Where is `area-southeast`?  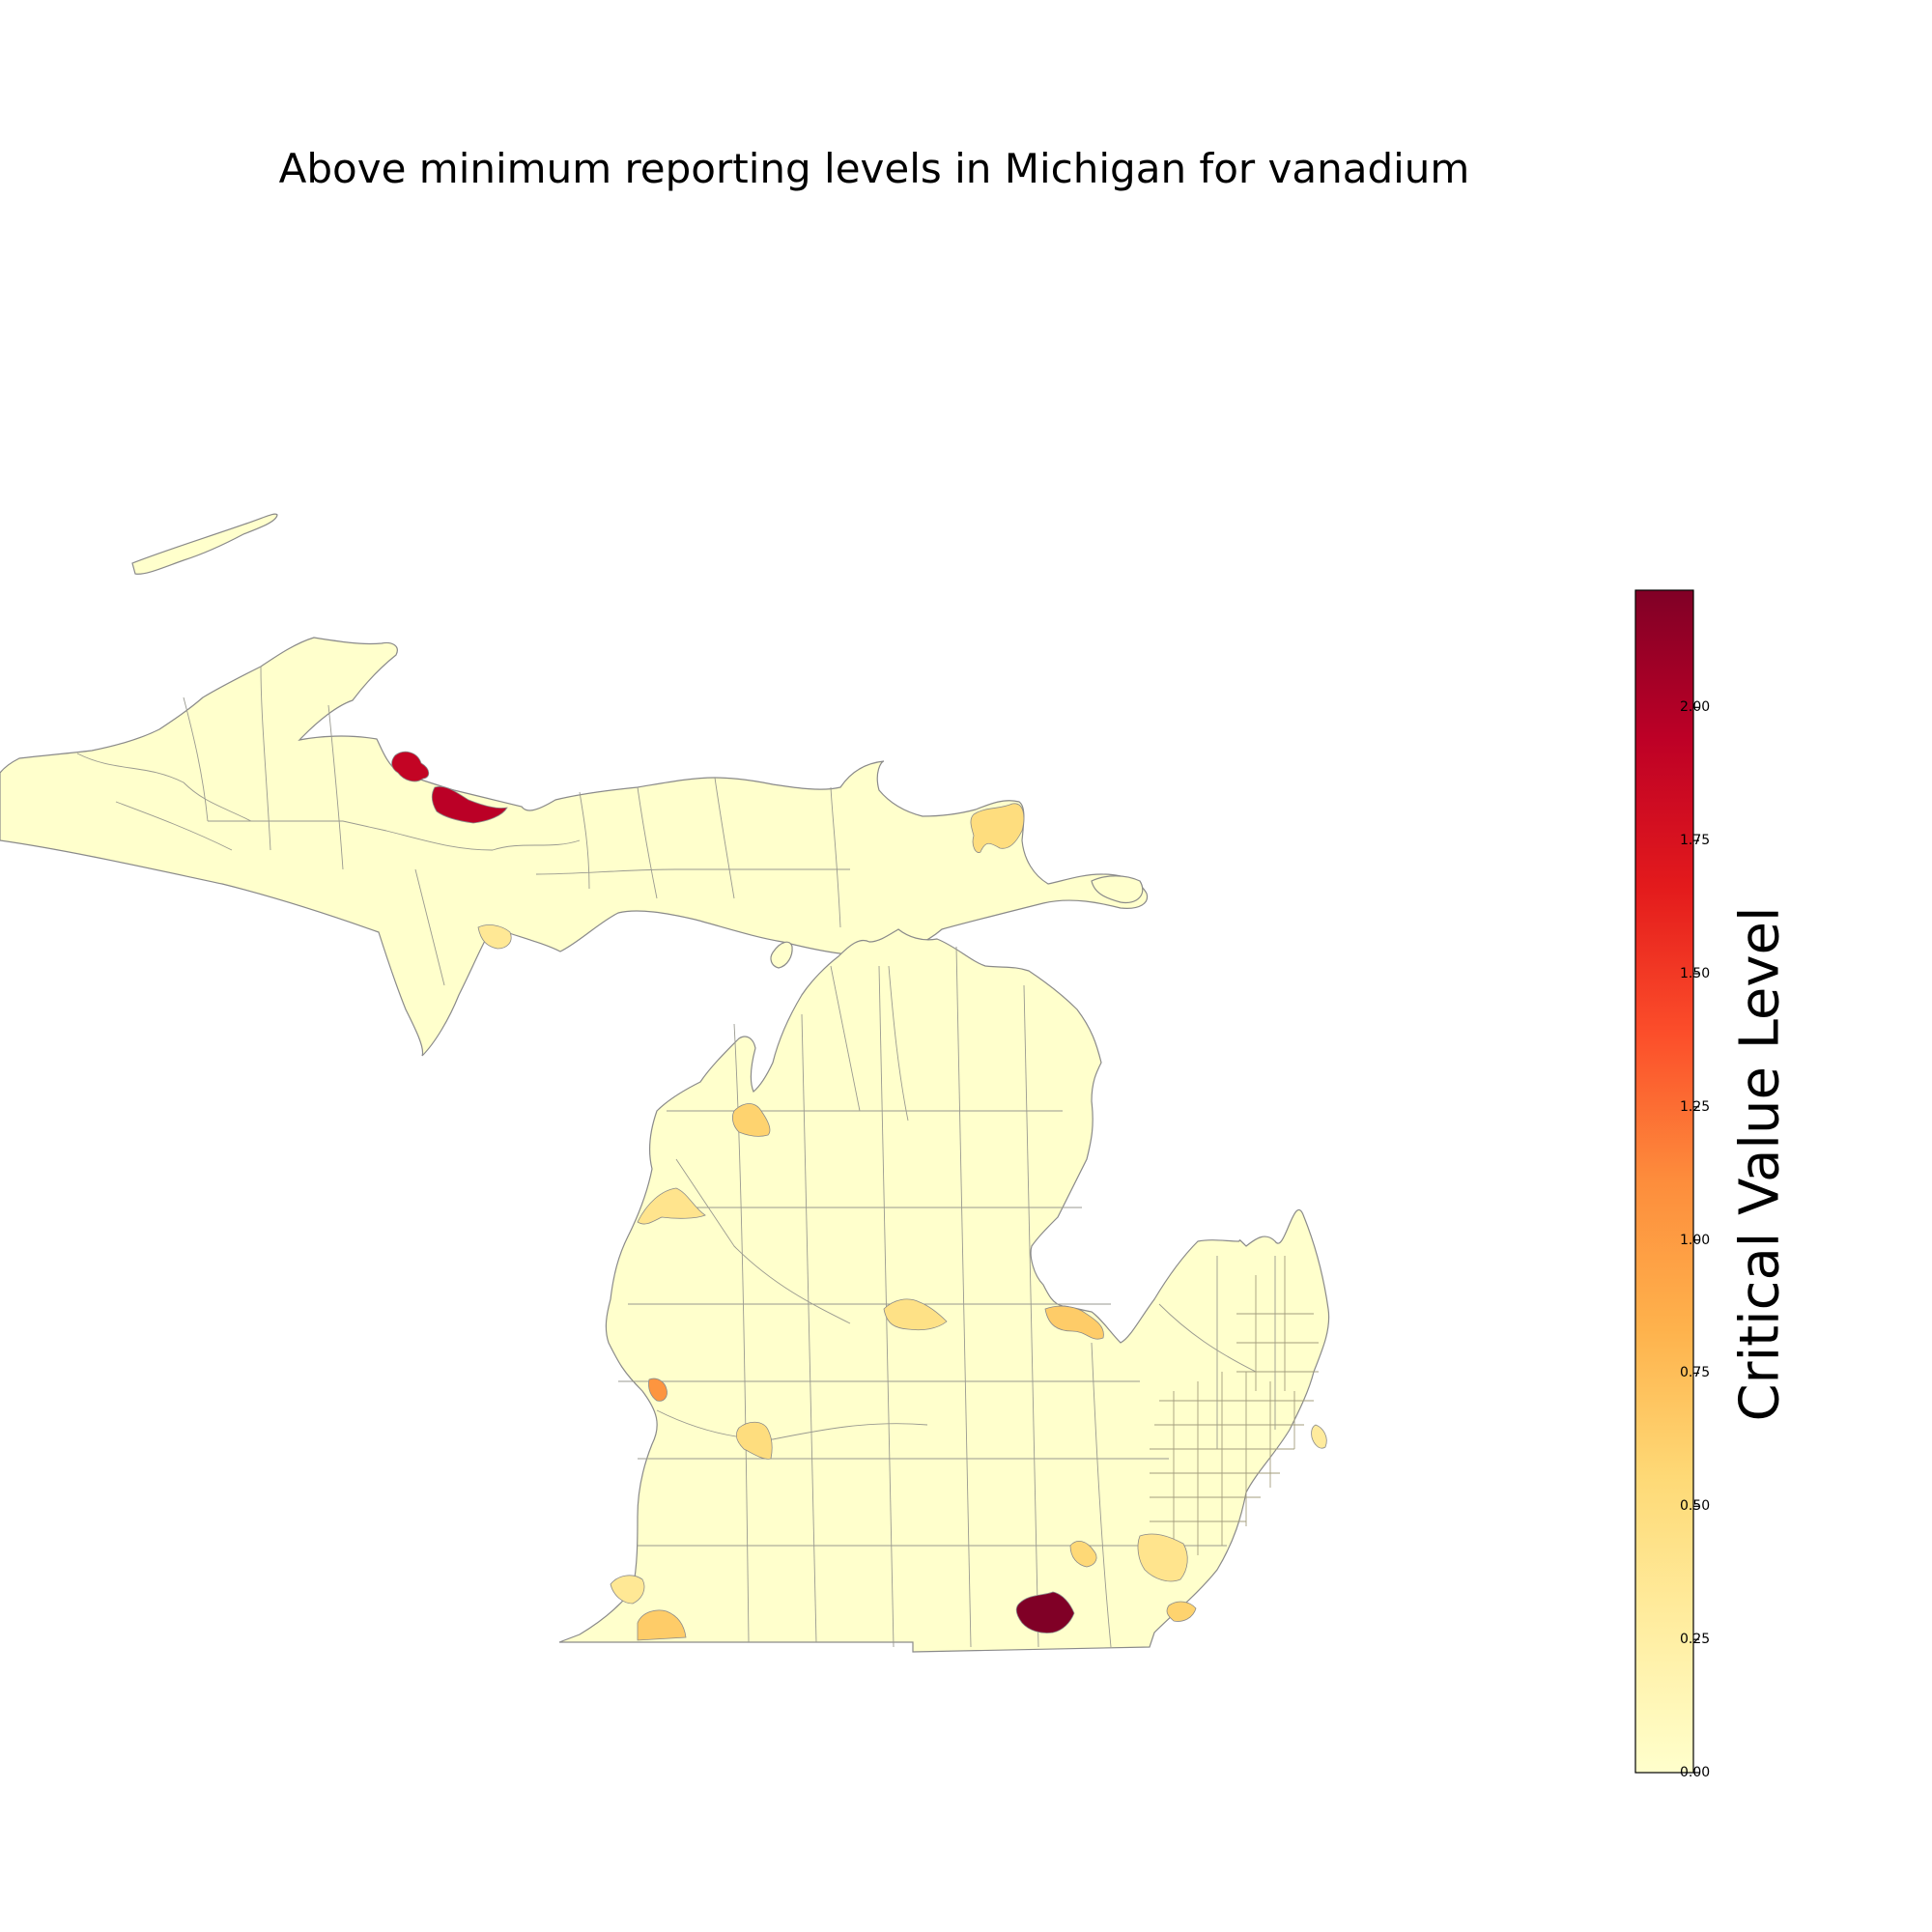 area-southeast is located at coordinates (1162, 1557).